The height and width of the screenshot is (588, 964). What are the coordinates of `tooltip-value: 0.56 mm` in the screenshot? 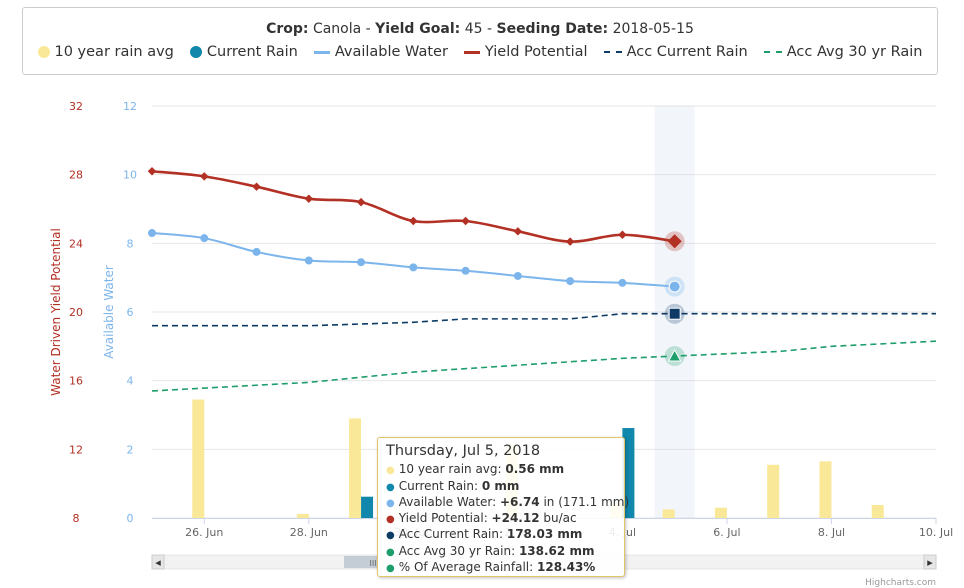 It's located at (535, 469).